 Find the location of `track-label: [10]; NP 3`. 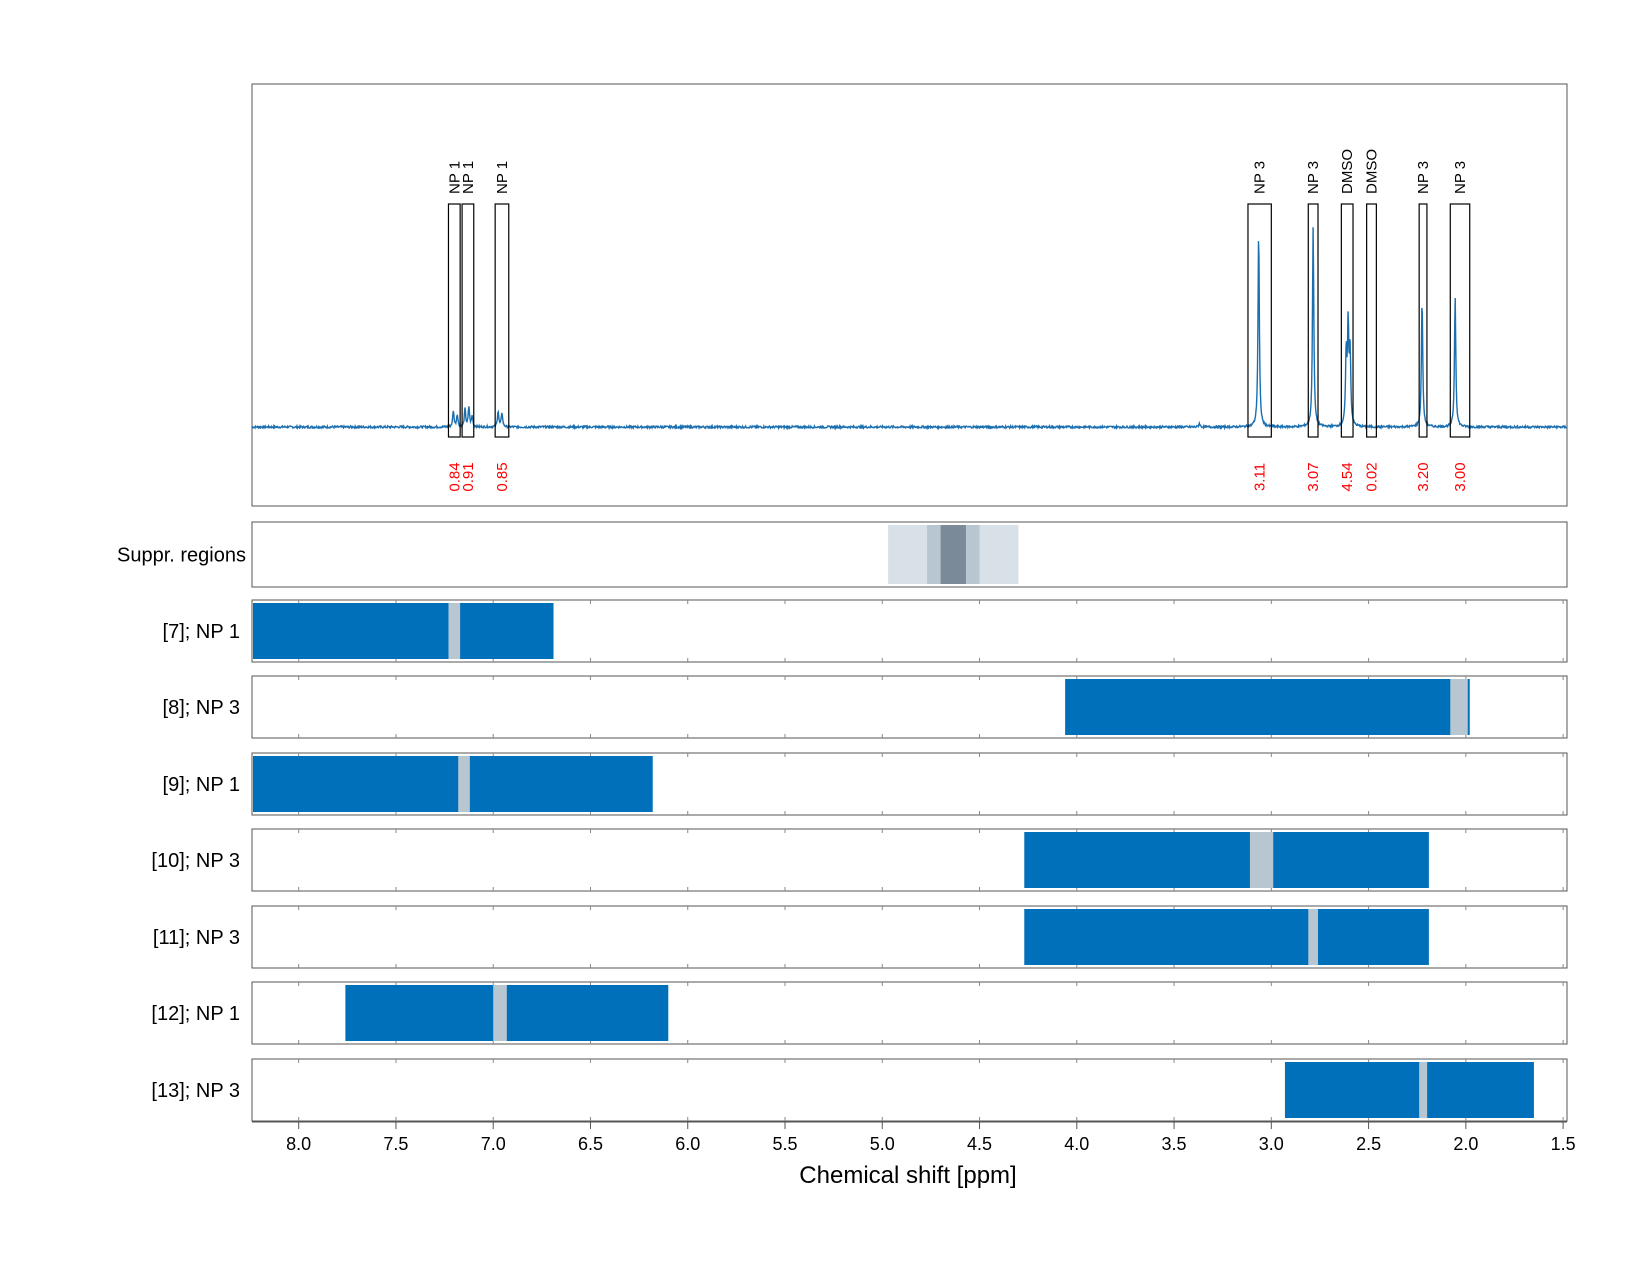

track-label: [10]; NP 3 is located at coordinates (195, 861).